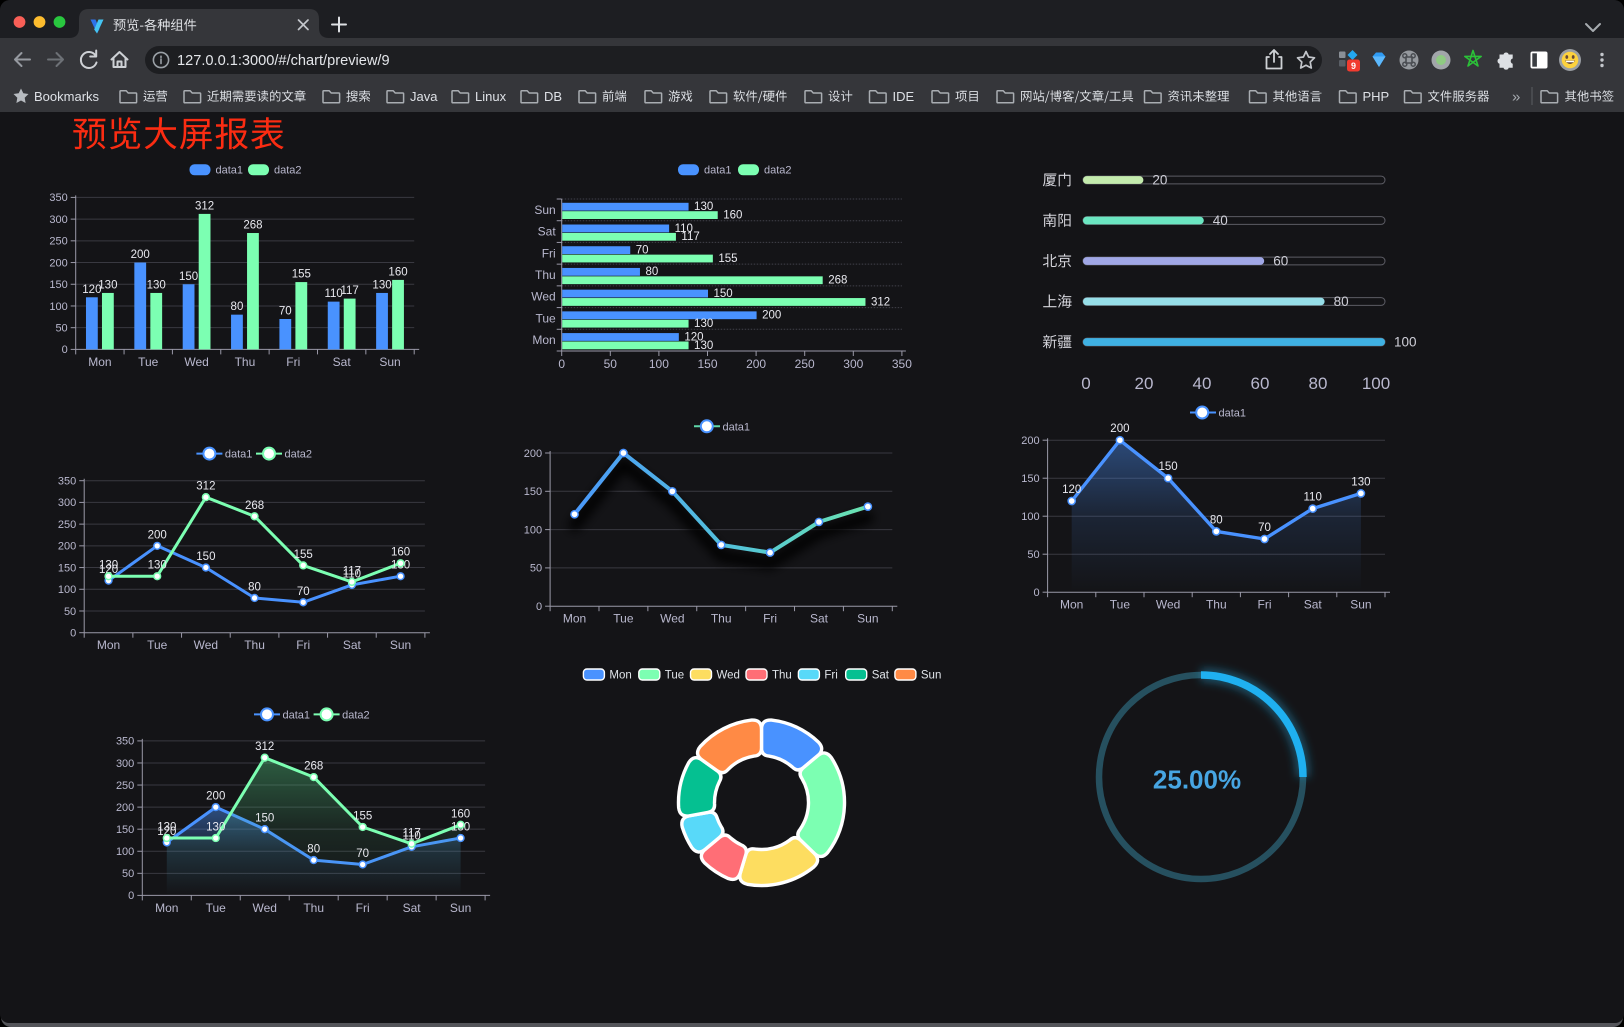 This screenshot has height=1027, width=1624. What do you see at coordinates (1280, 261) in the screenshot?
I see `svg-text: 60` at bounding box center [1280, 261].